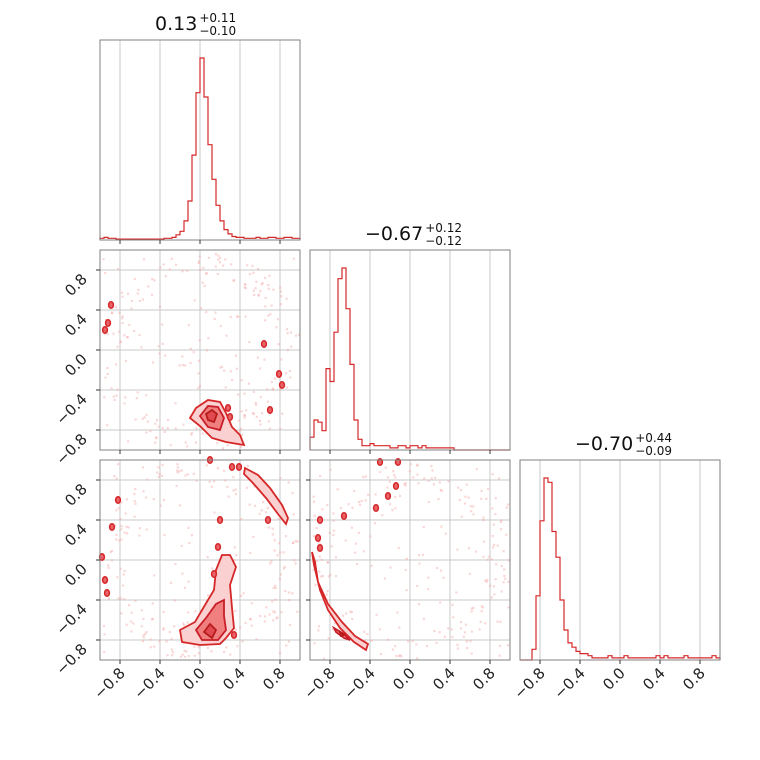 This screenshot has width=760, height=760. I want to click on contour-inner, so click(210, 631).